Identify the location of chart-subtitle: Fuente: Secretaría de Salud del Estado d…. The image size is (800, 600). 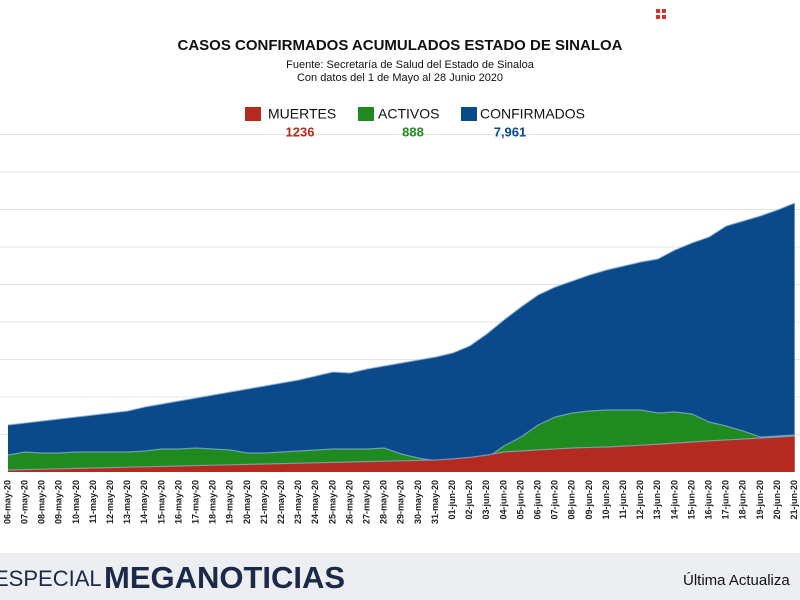
(410, 65).